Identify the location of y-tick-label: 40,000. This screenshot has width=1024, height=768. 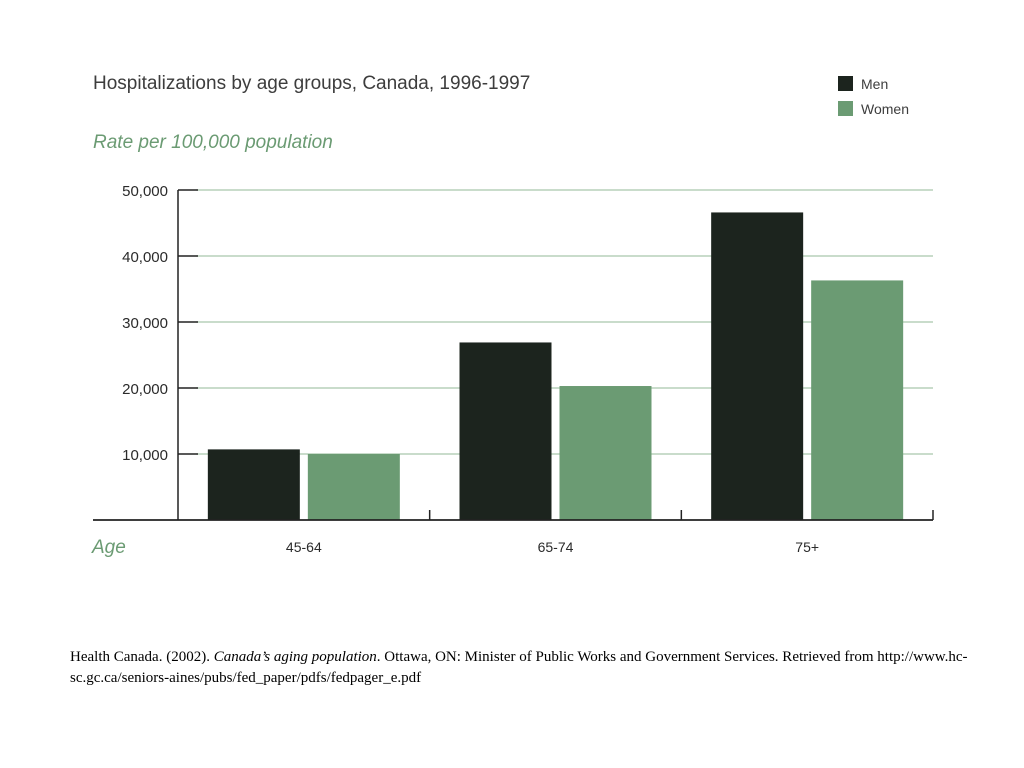
(145, 257).